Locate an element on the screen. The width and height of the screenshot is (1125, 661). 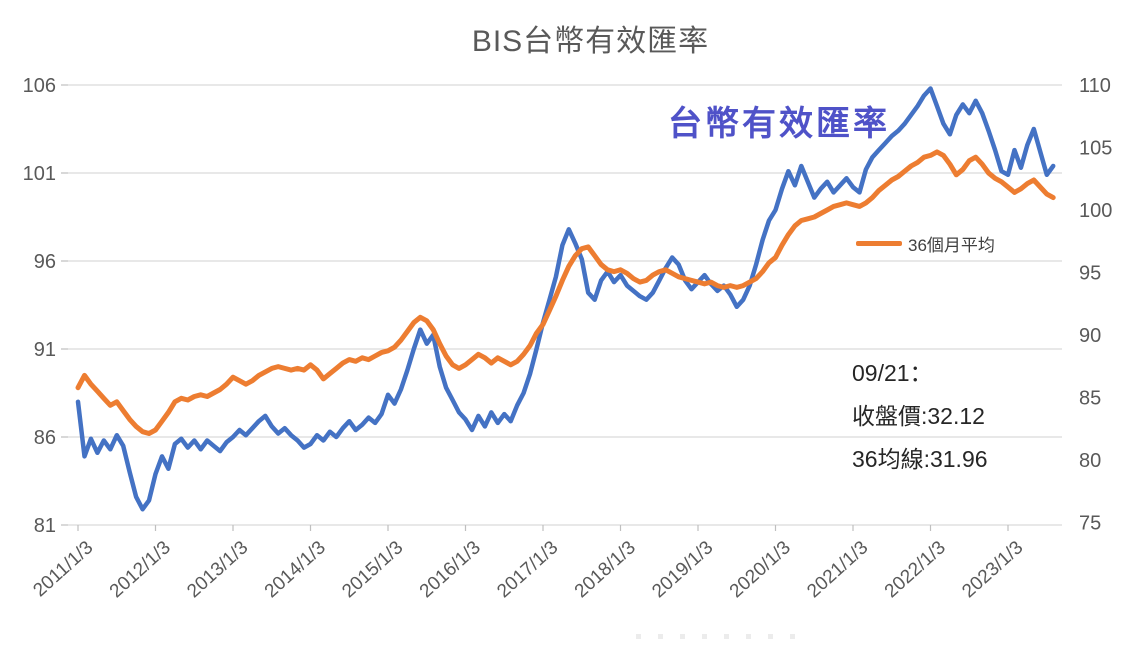
x-axis-label: 2015/1/3 is located at coordinates (372, 569).